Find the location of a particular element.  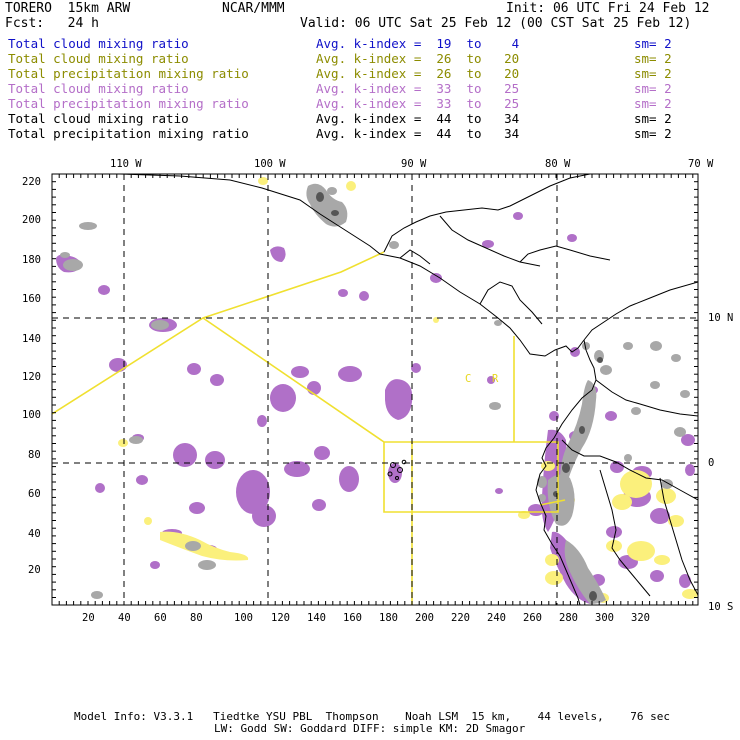

x-tick-label: 260 is located at coordinates (532, 618).